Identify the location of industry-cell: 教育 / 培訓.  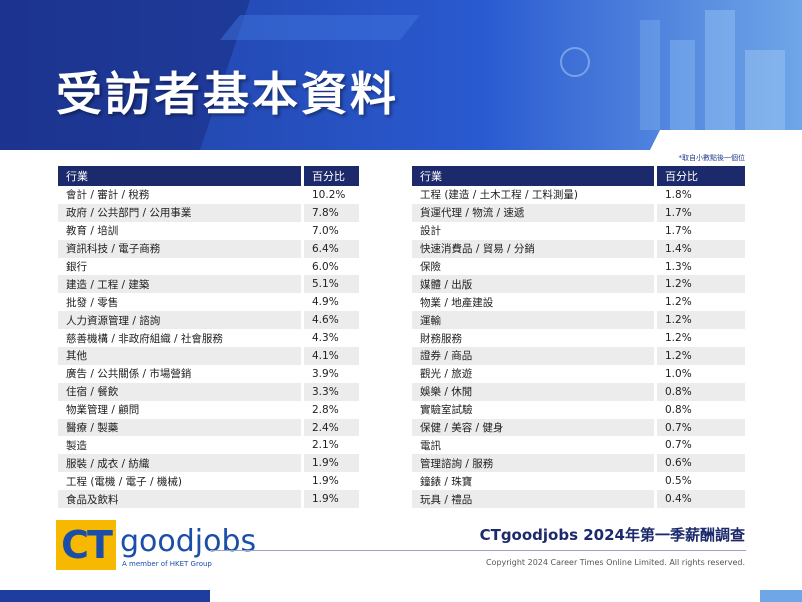
(92, 231).